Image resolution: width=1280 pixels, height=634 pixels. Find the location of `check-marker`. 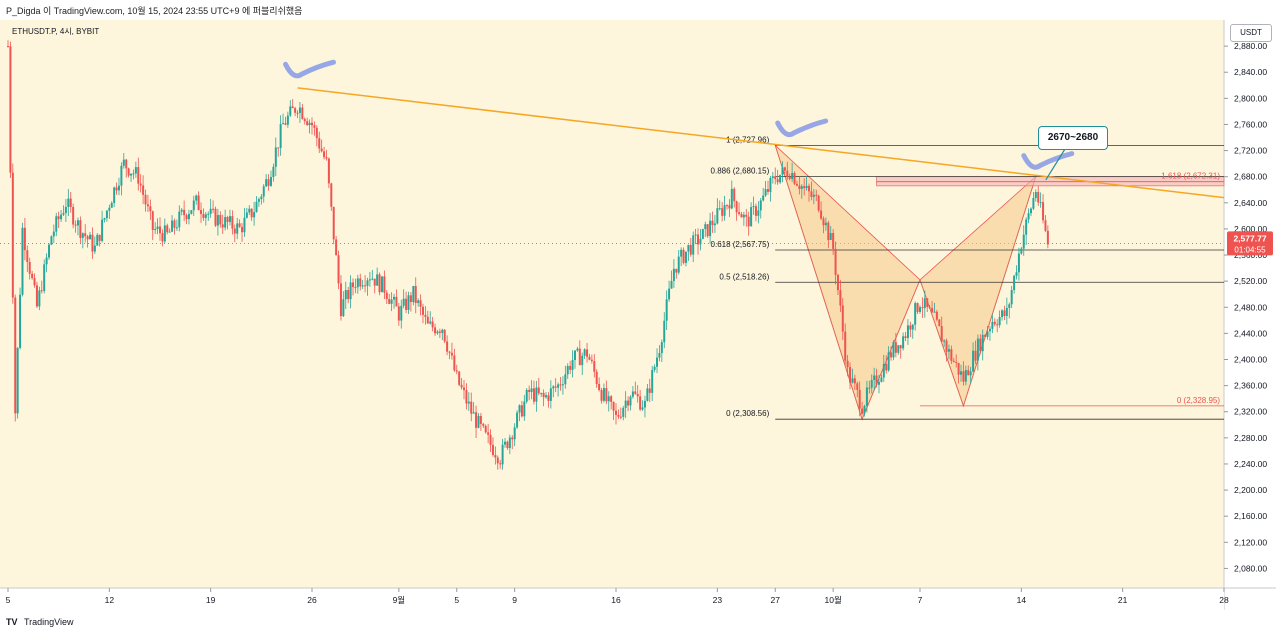

check-marker is located at coordinates (1048, 160).